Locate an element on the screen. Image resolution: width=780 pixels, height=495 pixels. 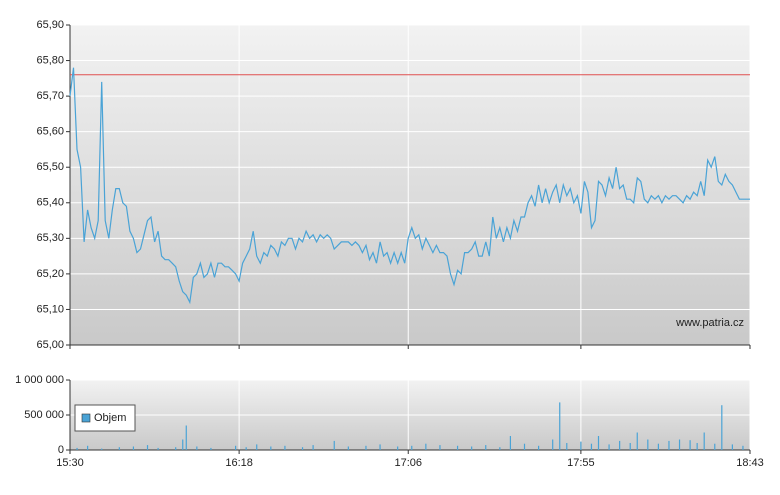
y-tick-label: 65,80 is located at coordinates (50, 60).